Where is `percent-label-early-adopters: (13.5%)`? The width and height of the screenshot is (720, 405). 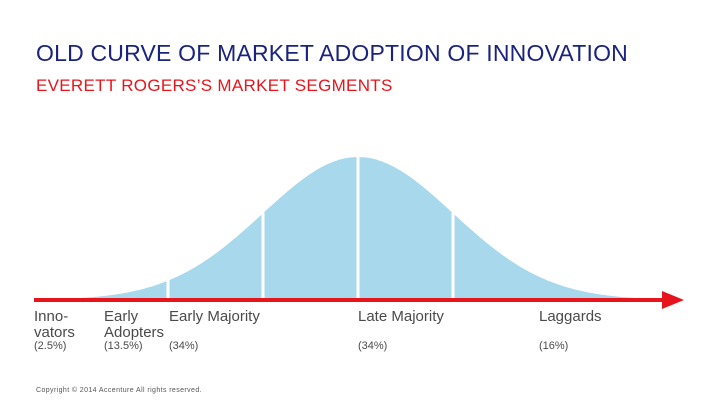 percent-label-early-adopters: (13.5%) is located at coordinates (123, 346).